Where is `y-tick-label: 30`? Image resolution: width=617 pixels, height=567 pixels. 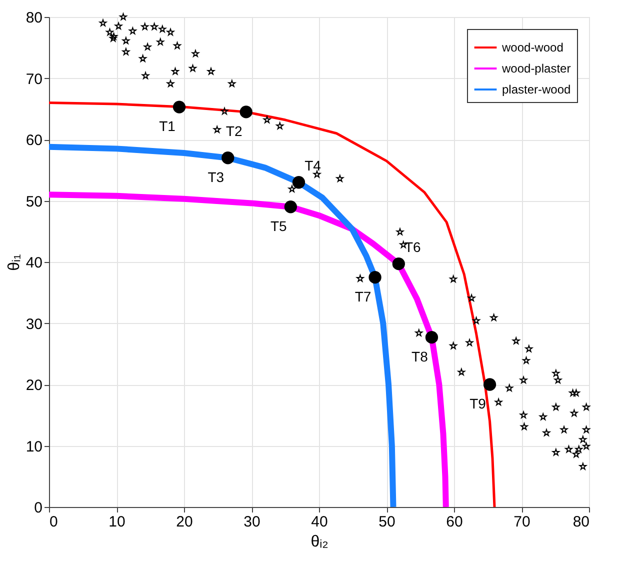 y-tick-label: 30 is located at coordinates (34, 324).